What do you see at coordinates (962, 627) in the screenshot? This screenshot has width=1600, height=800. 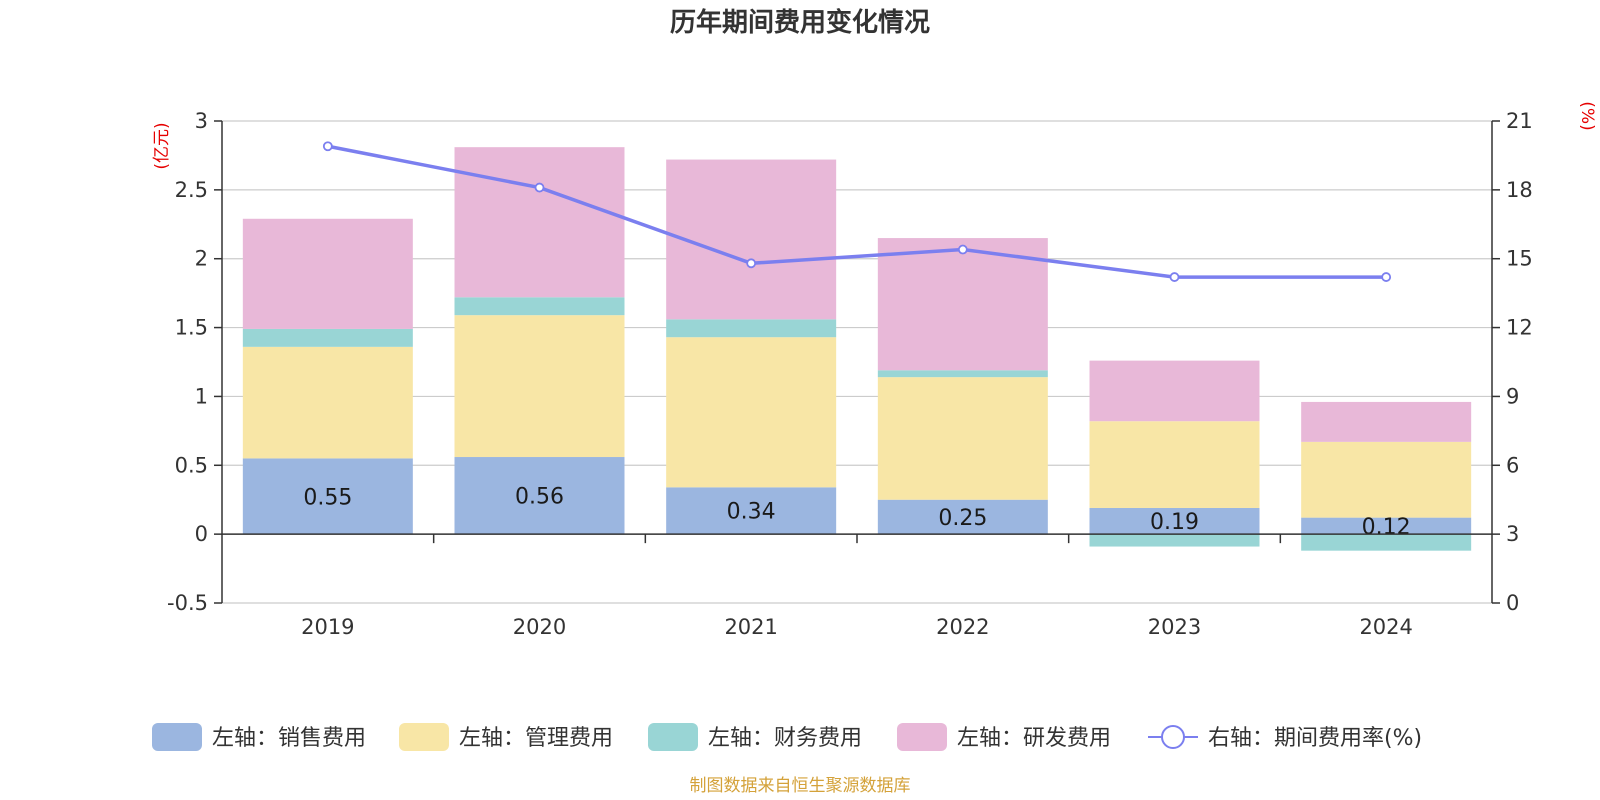 I see `x-tick-label: 2022` at bounding box center [962, 627].